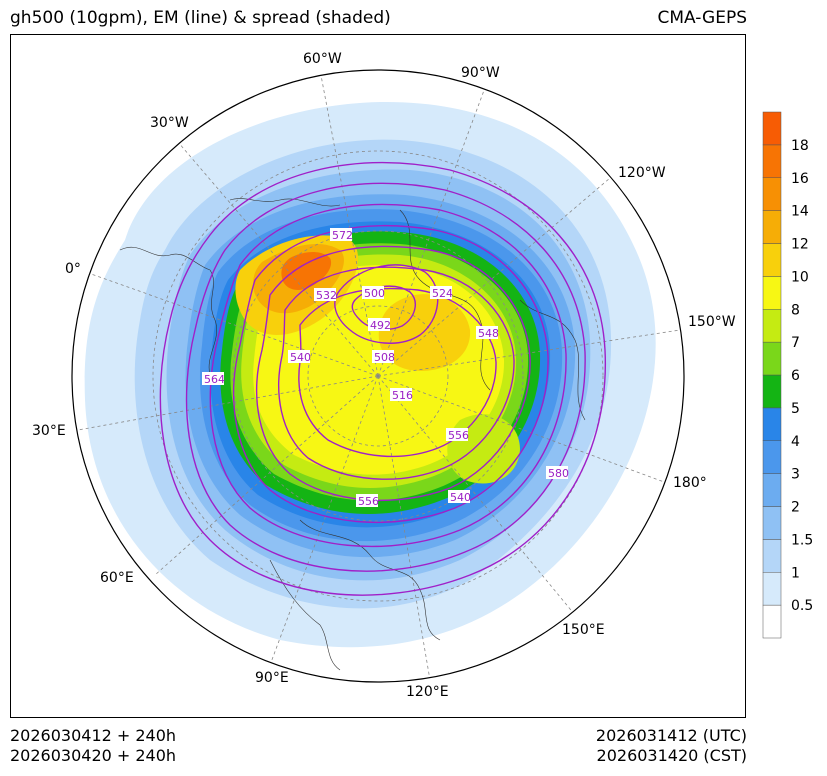 The height and width of the screenshot is (776, 827). What do you see at coordinates (795, 310) in the screenshot?
I see `colorbar-label: 8` at bounding box center [795, 310].